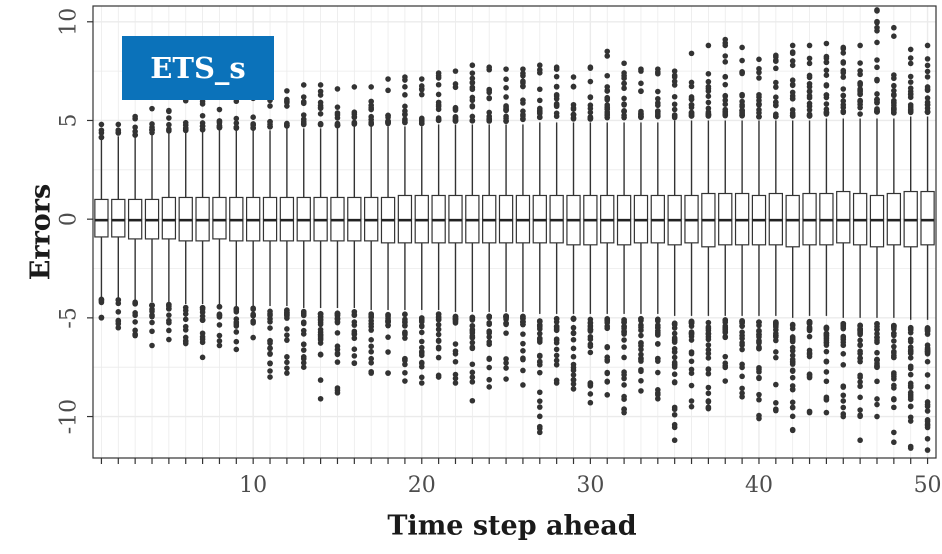  Describe the element at coordinates (422, 485) in the screenshot. I see `x-tick-label: 20` at that location.